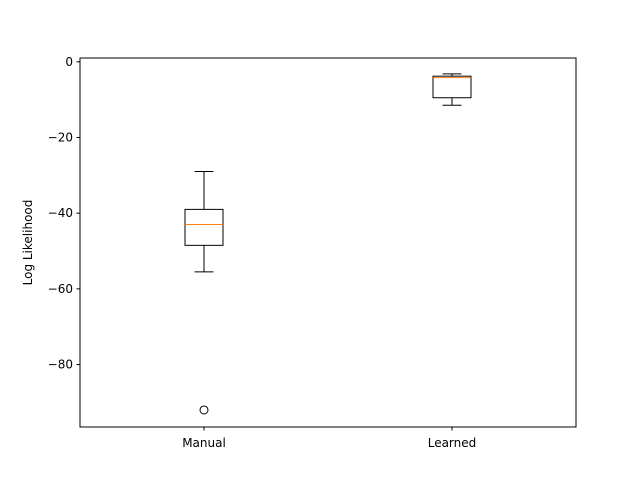  I want to click on box-manual, so click(204, 293).